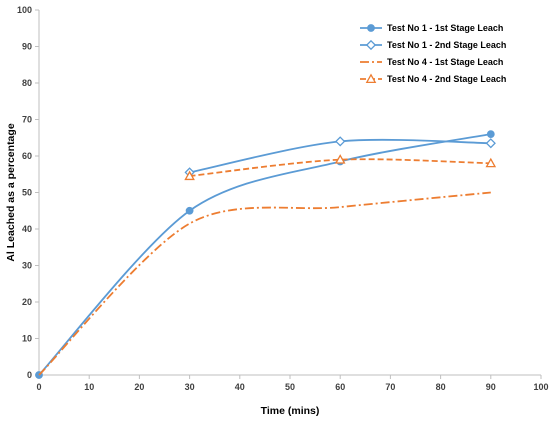 This screenshot has height=421, width=550. What do you see at coordinates (27, 302) in the screenshot?
I see `y-tick-label: 20` at bounding box center [27, 302].